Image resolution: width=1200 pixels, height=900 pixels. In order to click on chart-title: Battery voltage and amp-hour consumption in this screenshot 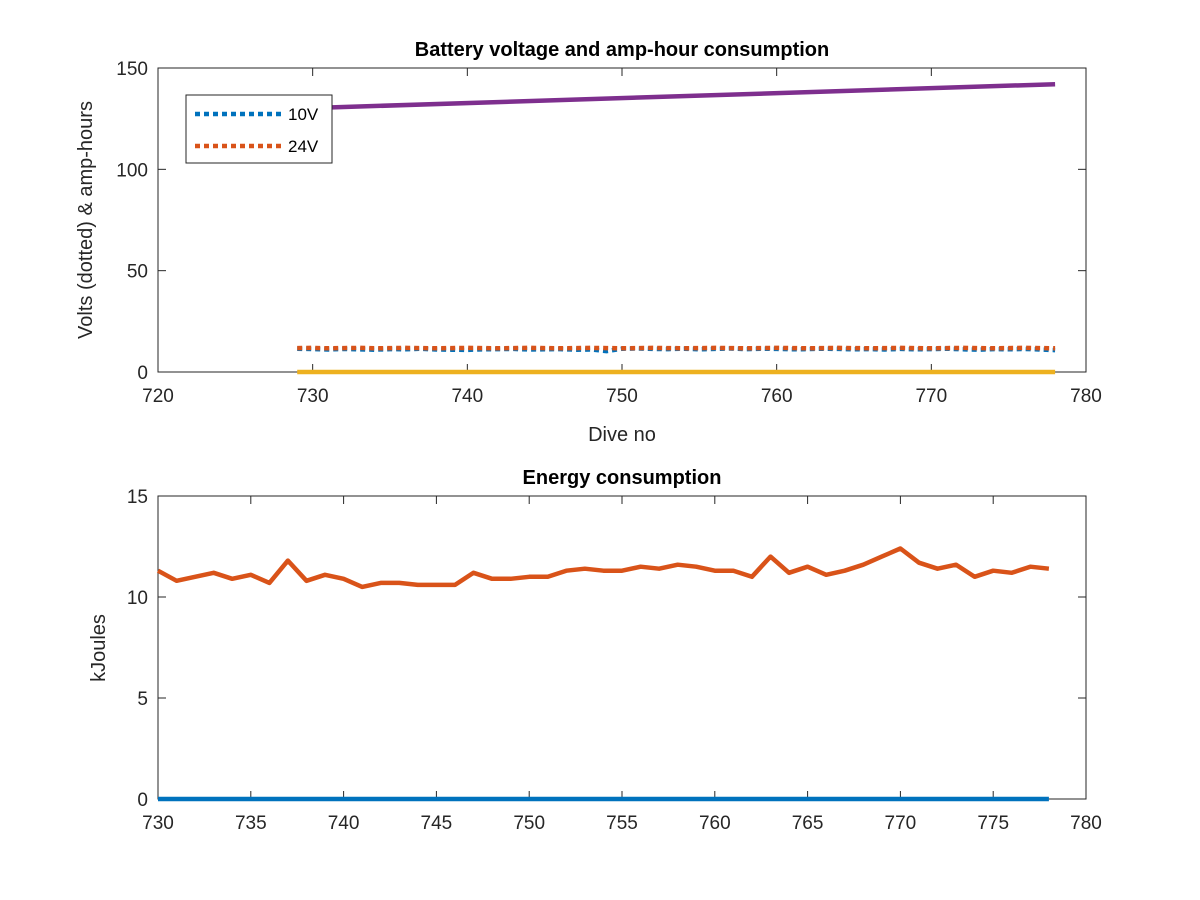, I will do `click(622, 50)`.